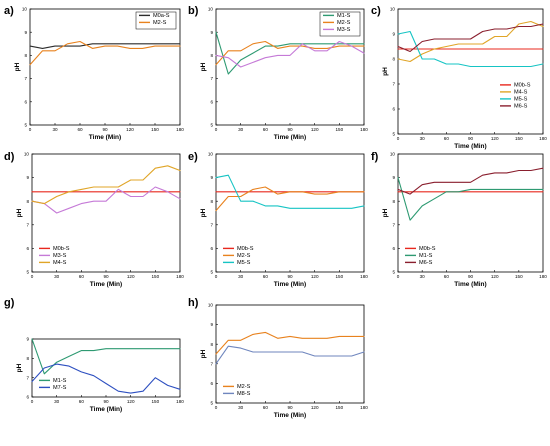  What do you see at coordinates (9, 303) in the screenshot?
I see `panel-label: g)` at bounding box center [9, 303].